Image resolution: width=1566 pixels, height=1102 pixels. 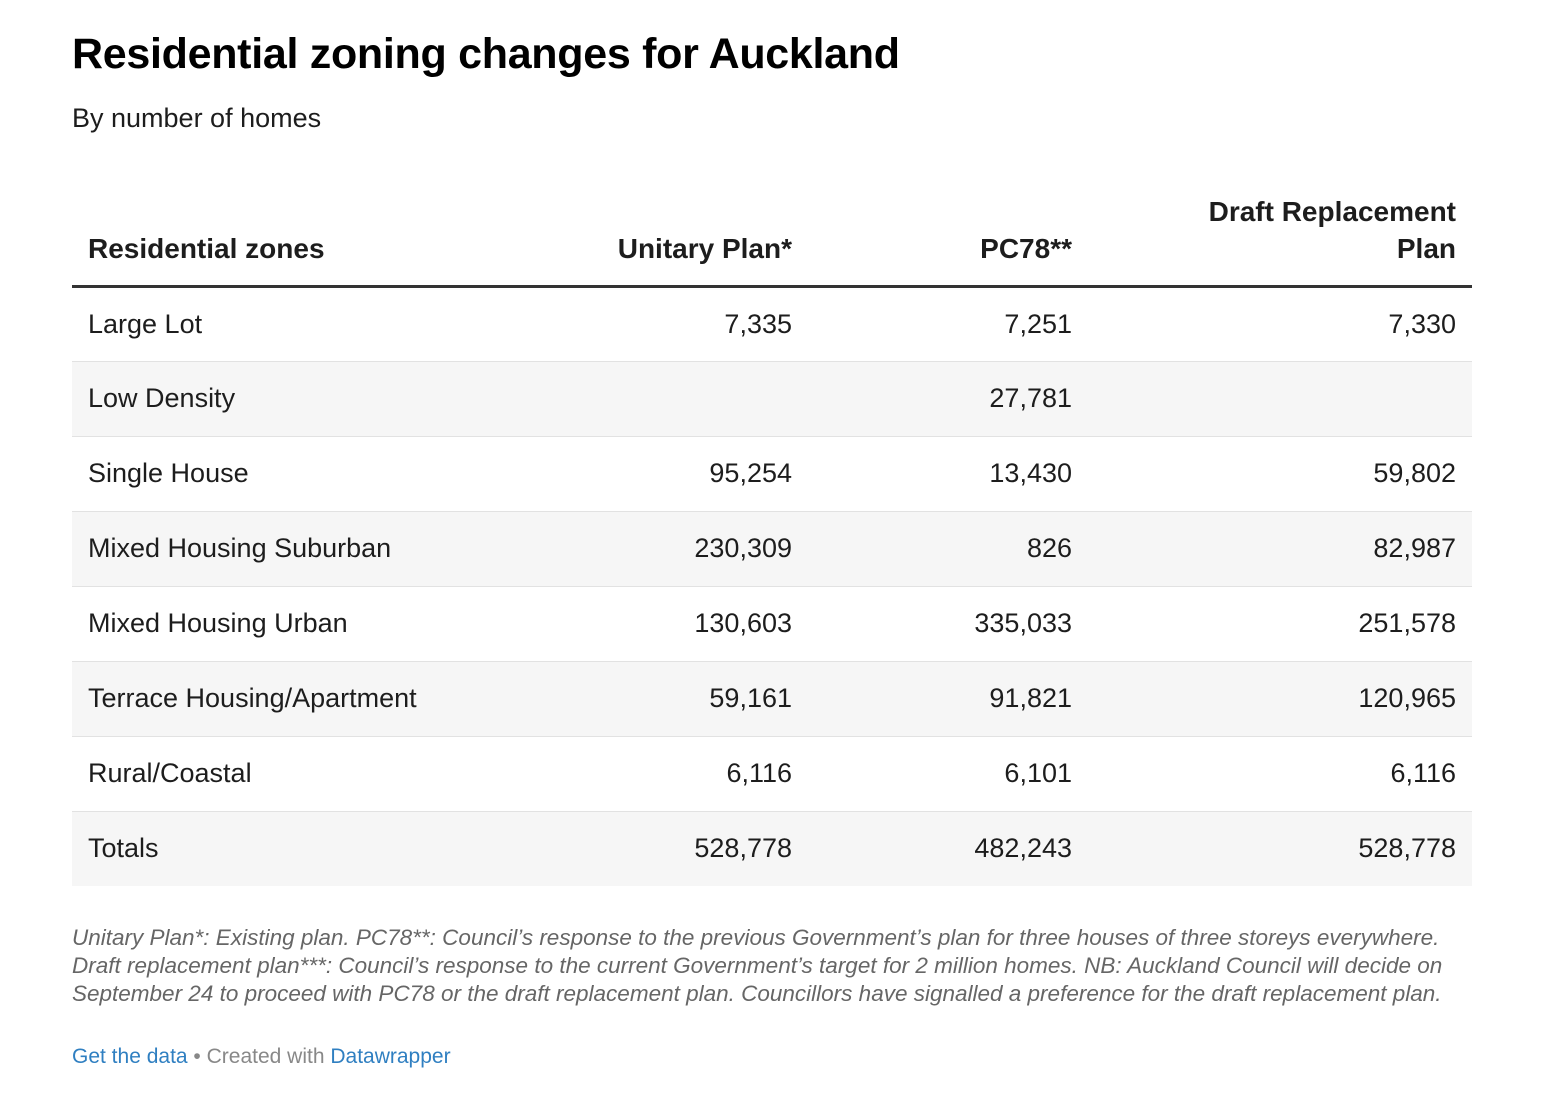 I want to click on table-row: Low Density 27,781, so click(x=772, y=399).